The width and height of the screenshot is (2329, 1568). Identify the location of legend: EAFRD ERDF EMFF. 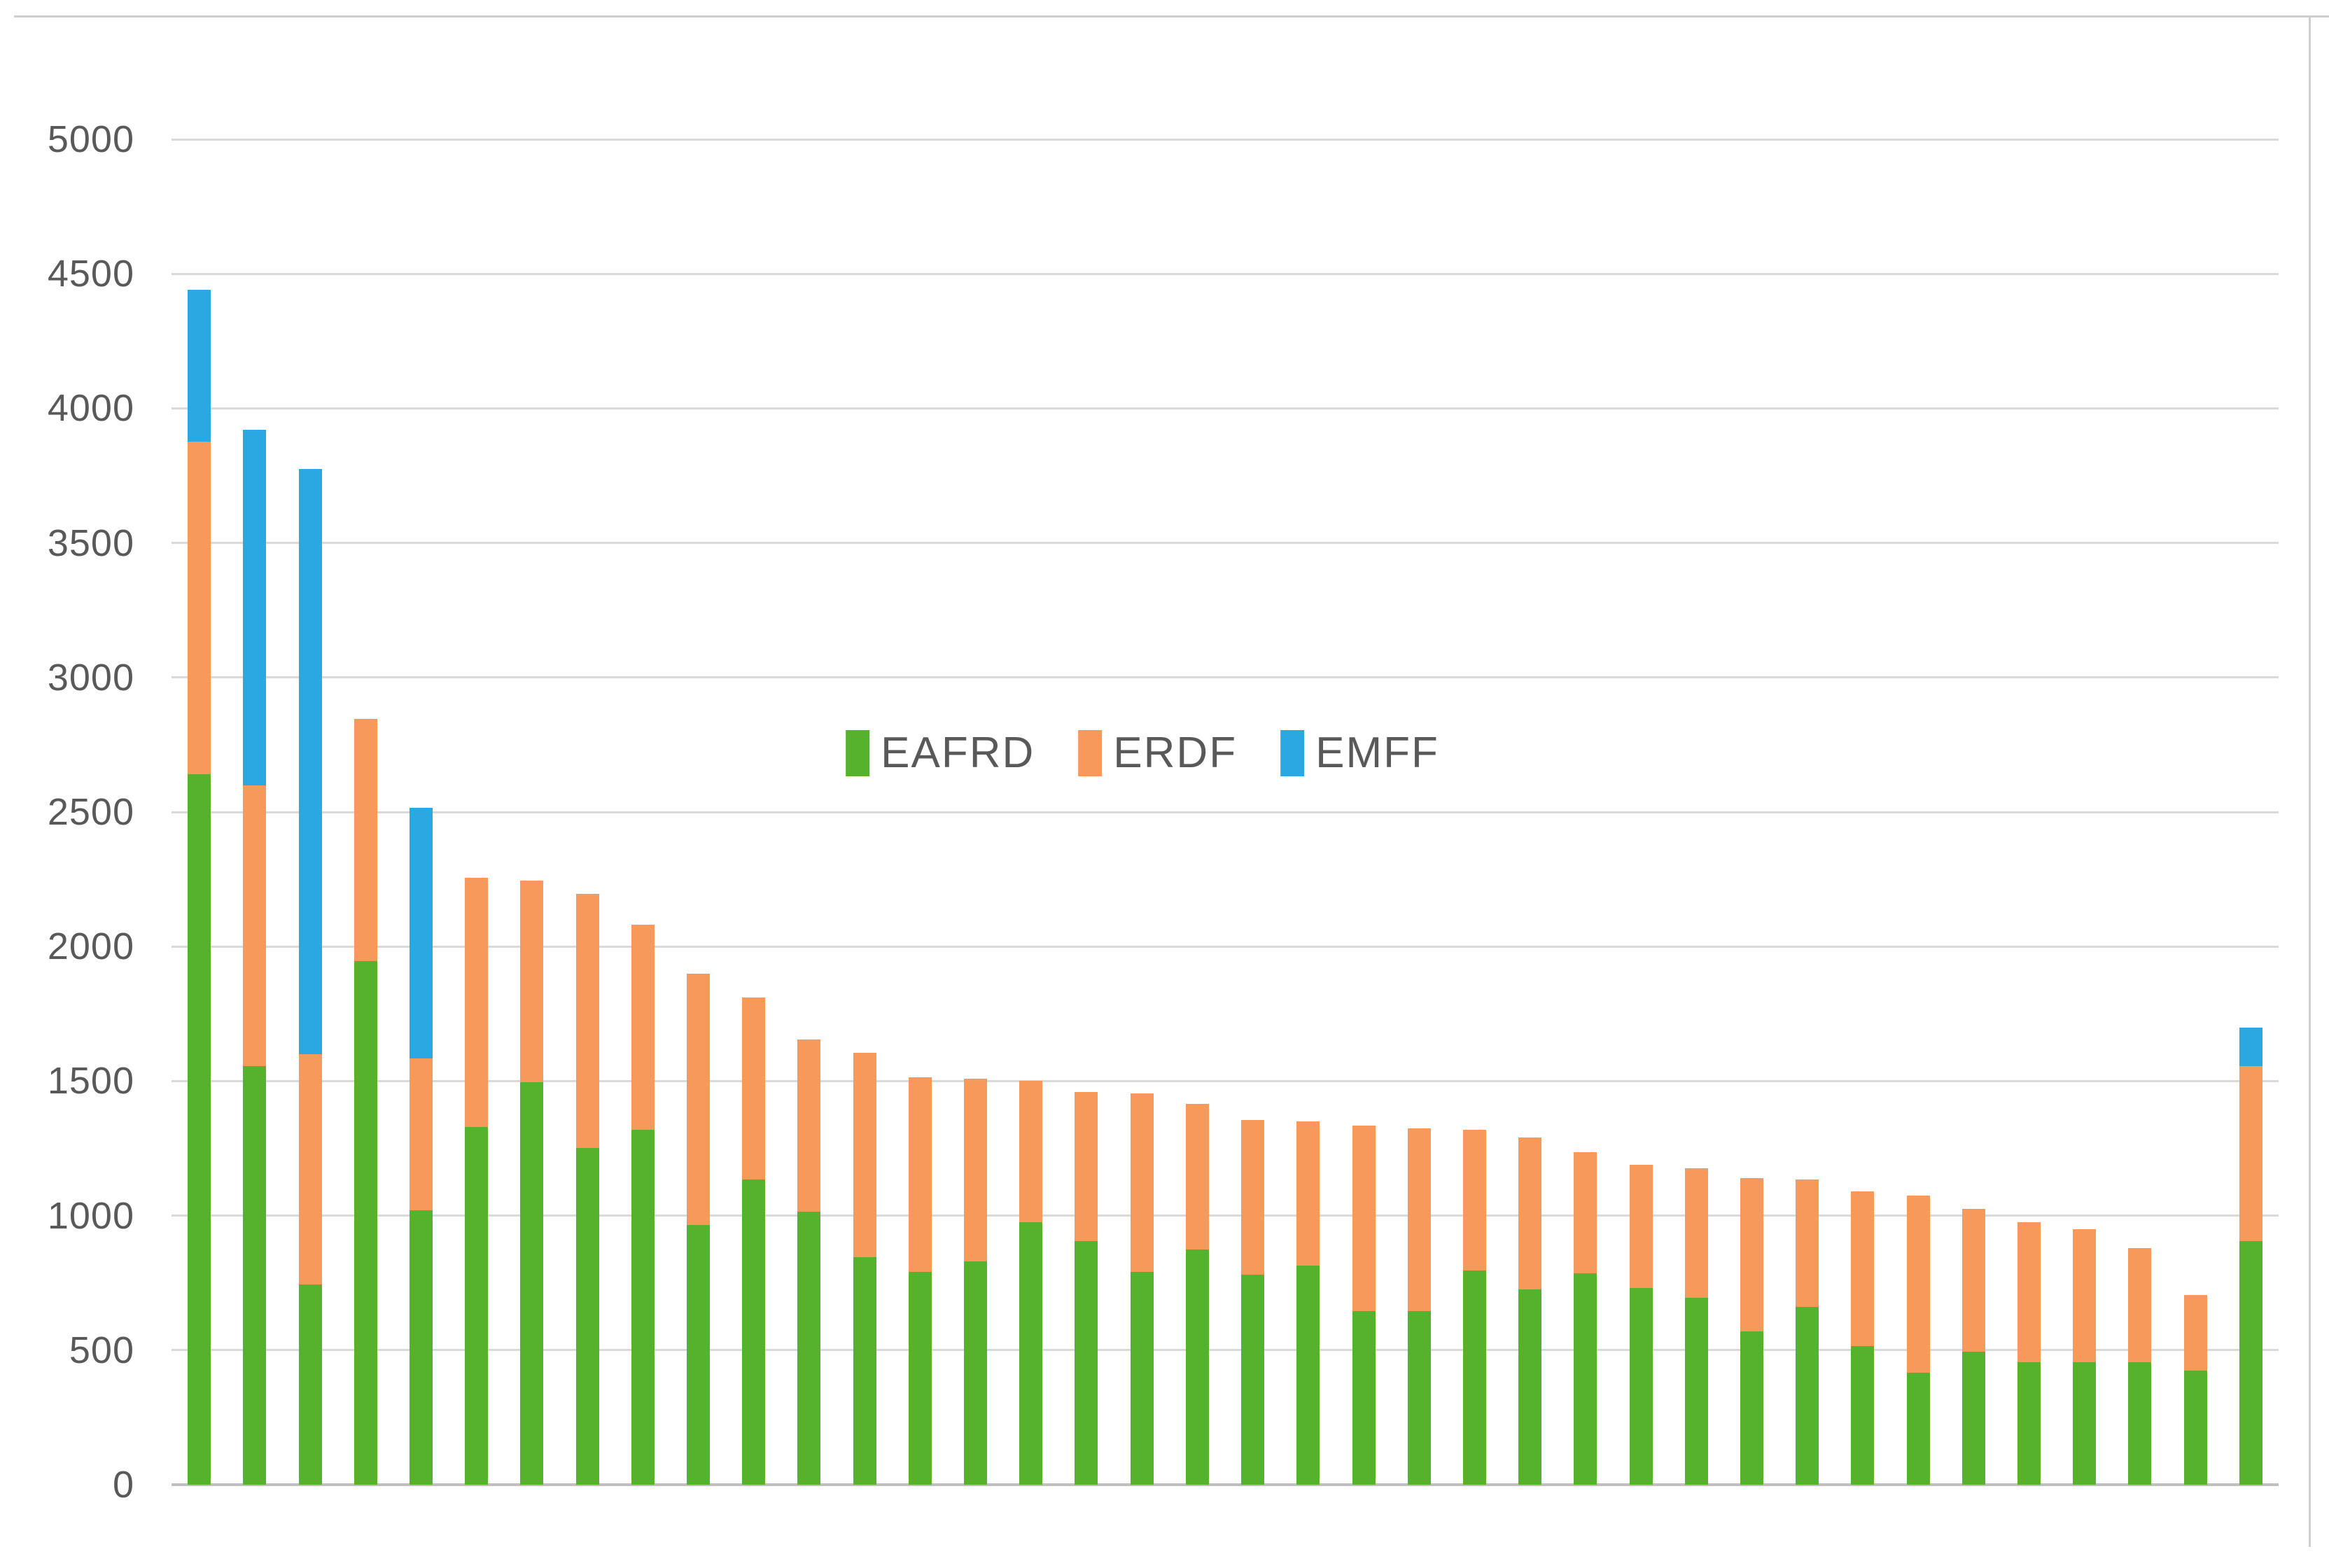
(1142, 753).